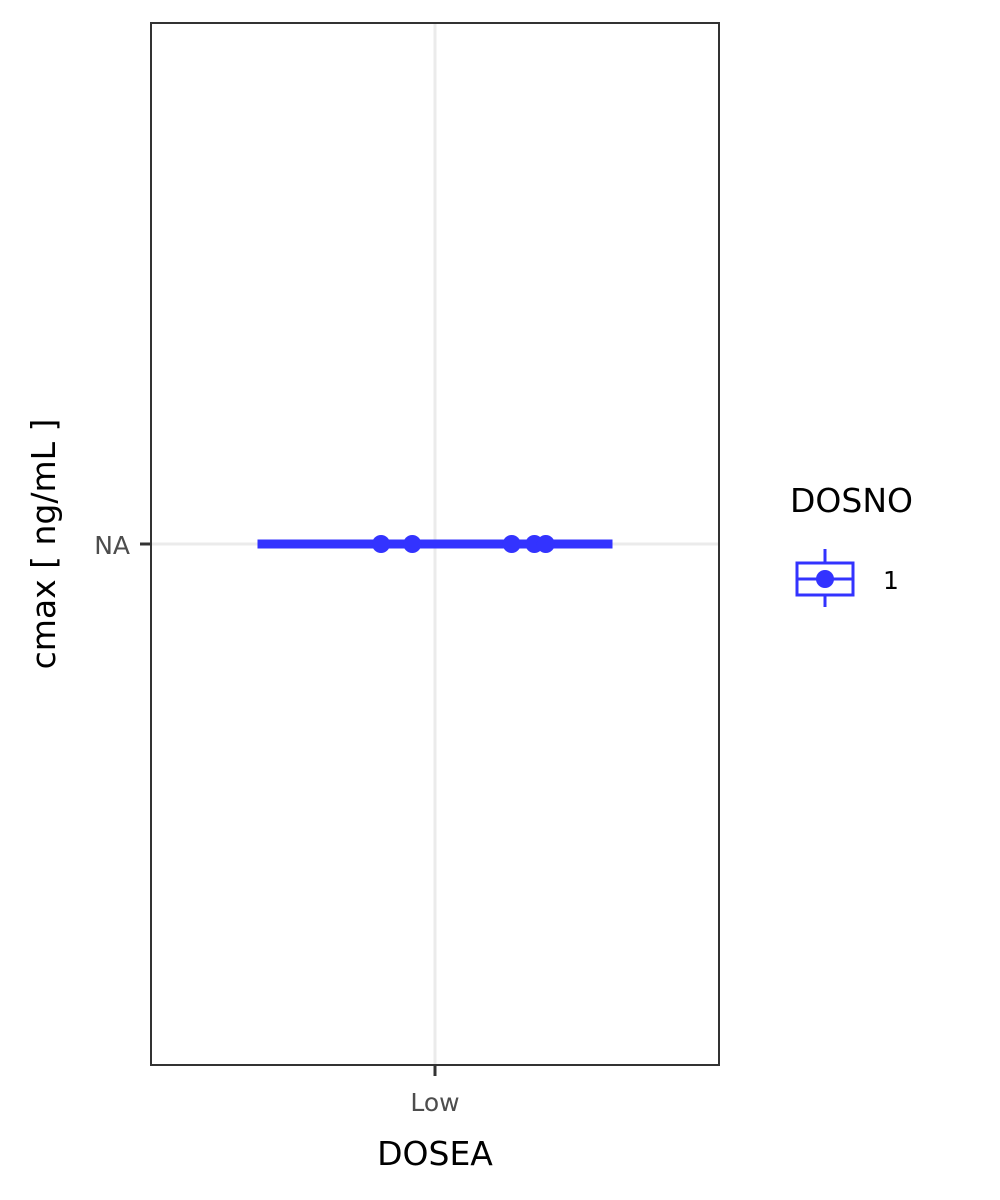  Describe the element at coordinates (435, 1153) in the screenshot. I see `x-axis-title: DOSEA` at that location.